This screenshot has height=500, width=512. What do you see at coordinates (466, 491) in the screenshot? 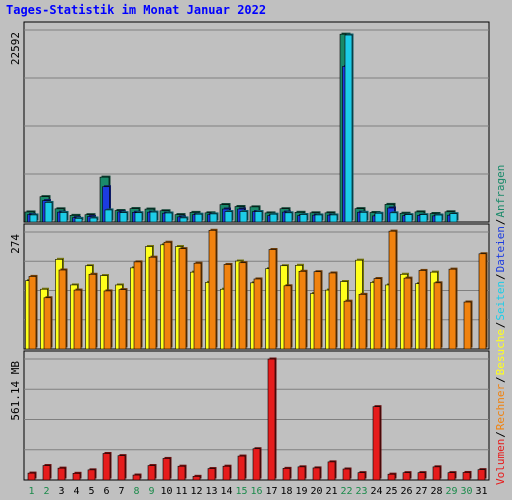
I see `x-tick-label: 30` at bounding box center [466, 491].